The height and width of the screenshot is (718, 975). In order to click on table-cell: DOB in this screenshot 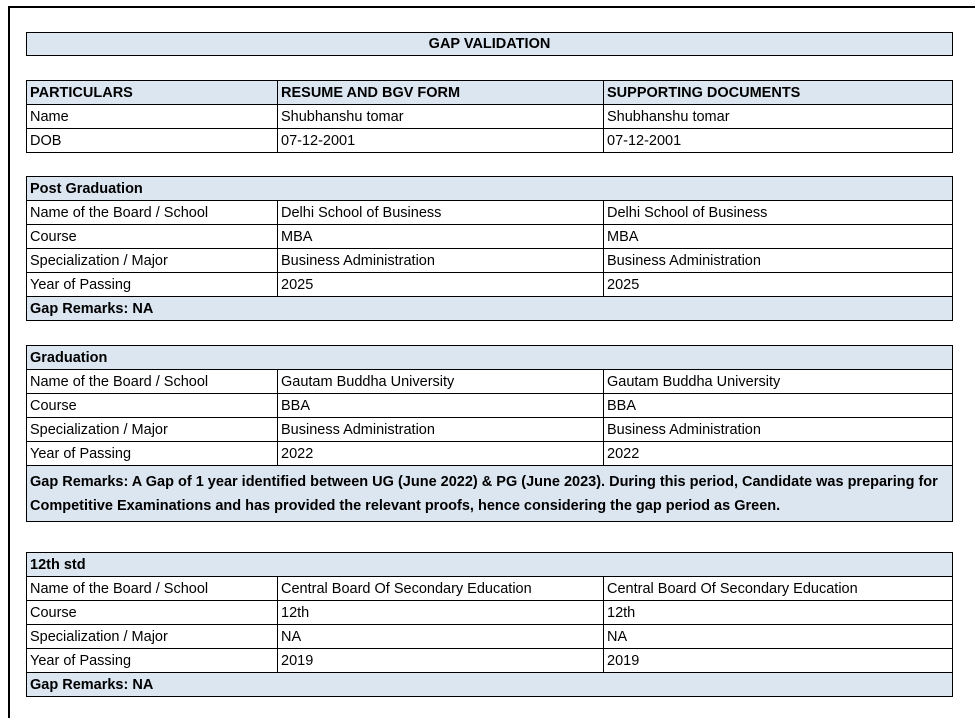, I will do `click(152, 140)`.